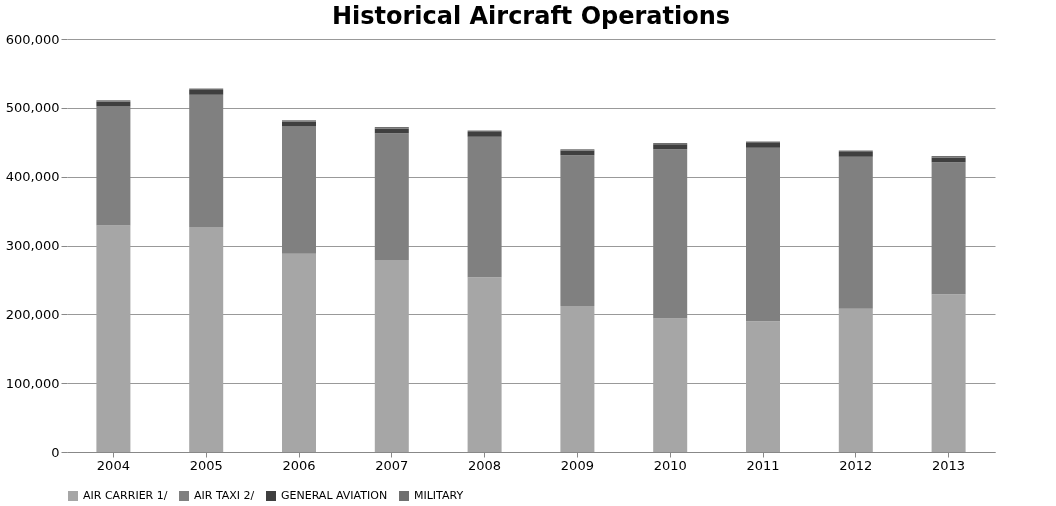 This screenshot has width=1056, height=506. I want to click on x-tick-label: 2012, so click(856, 465).